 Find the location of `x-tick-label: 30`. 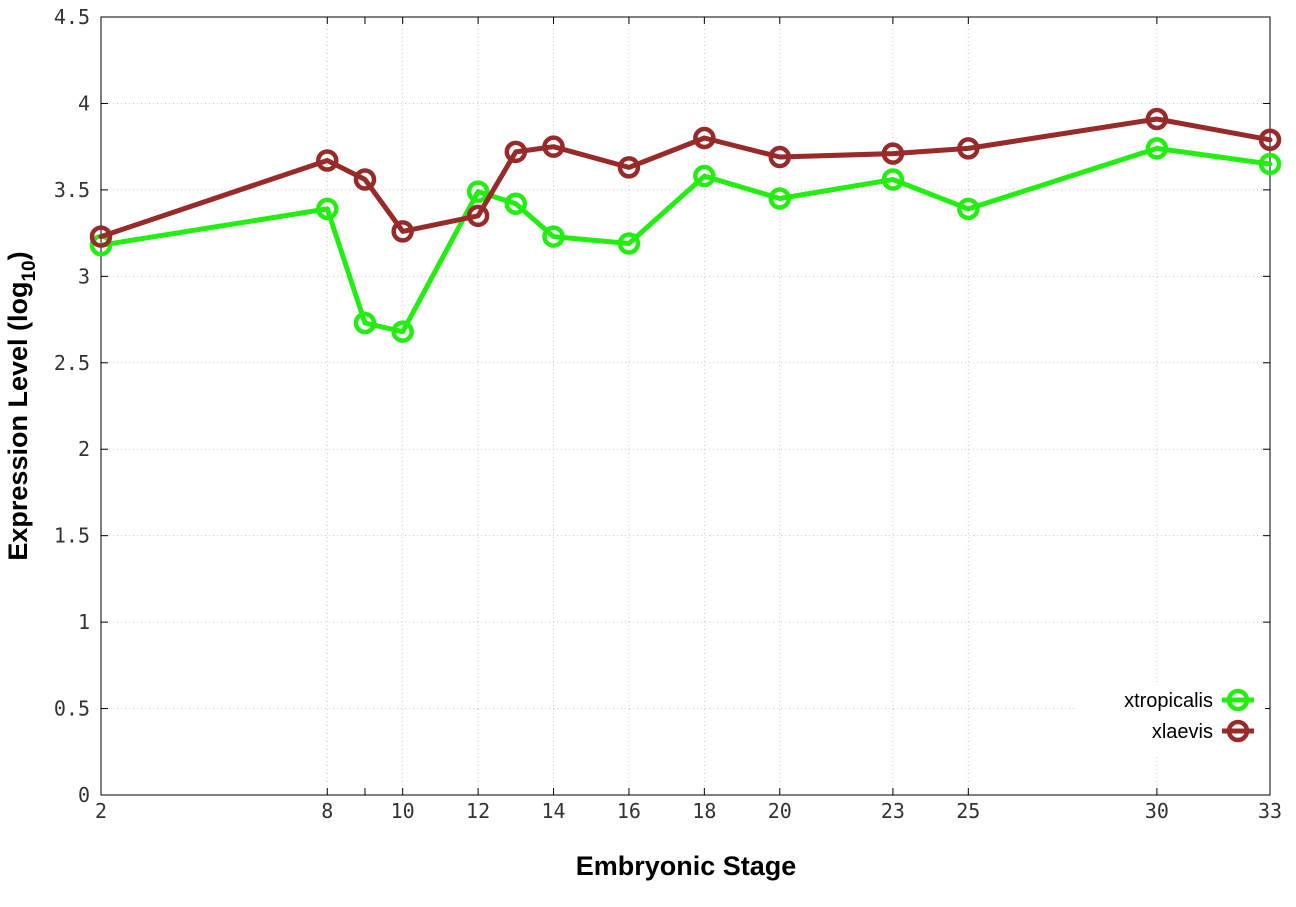

x-tick-label: 30 is located at coordinates (1157, 811).